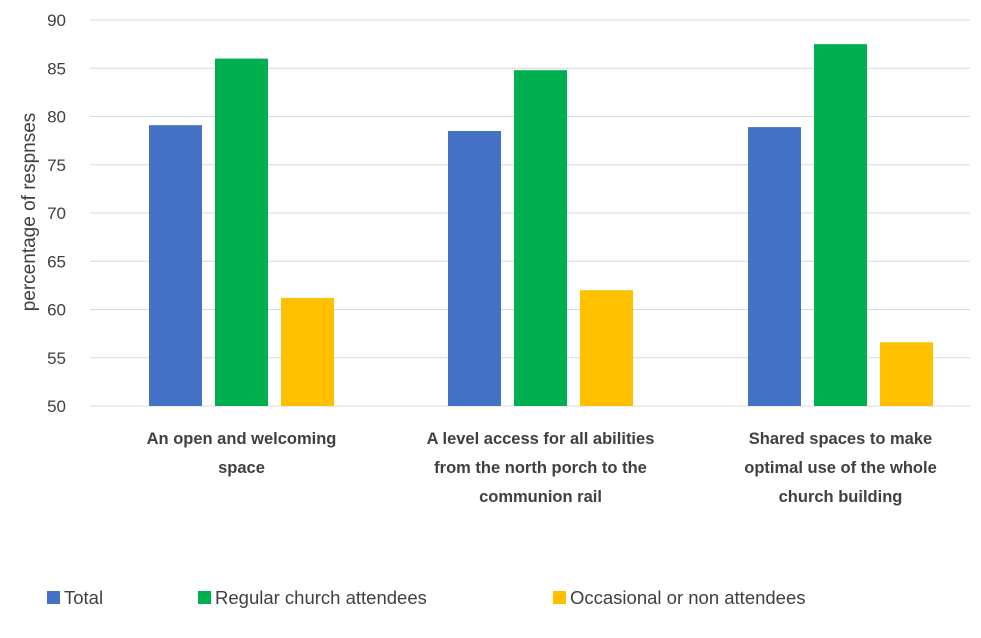 This screenshot has height=638, width=981. Describe the element at coordinates (56, 20) in the screenshot. I see `y-tick-label: 90` at that location.